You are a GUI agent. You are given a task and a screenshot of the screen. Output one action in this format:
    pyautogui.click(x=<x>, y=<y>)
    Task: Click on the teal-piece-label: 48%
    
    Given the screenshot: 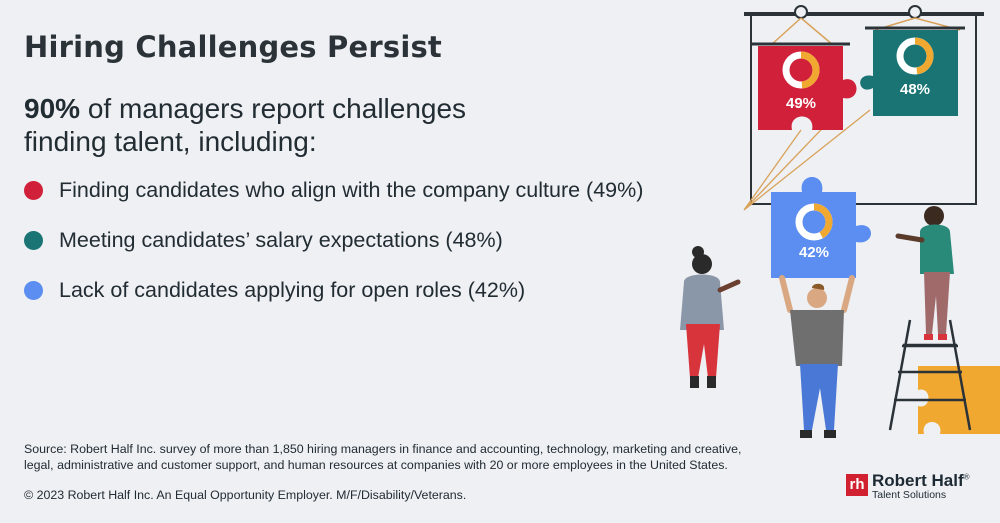 What is the action you would take?
    pyautogui.click(x=915, y=89)
    